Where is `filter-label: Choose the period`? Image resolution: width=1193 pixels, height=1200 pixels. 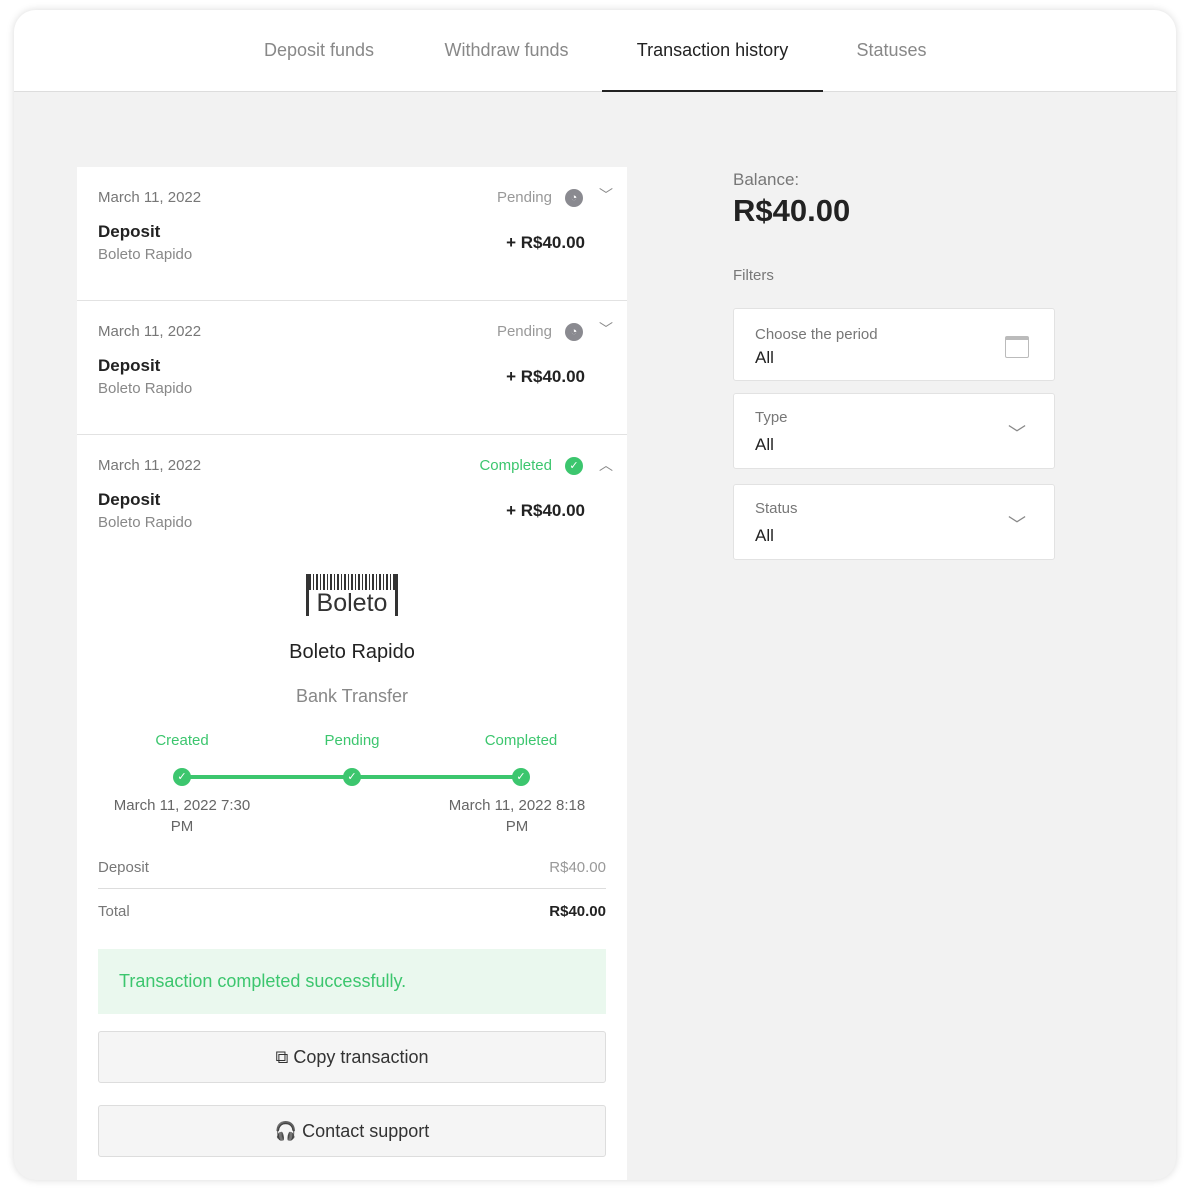
filter-label: Choose the period is located at coordinates (816, 334).